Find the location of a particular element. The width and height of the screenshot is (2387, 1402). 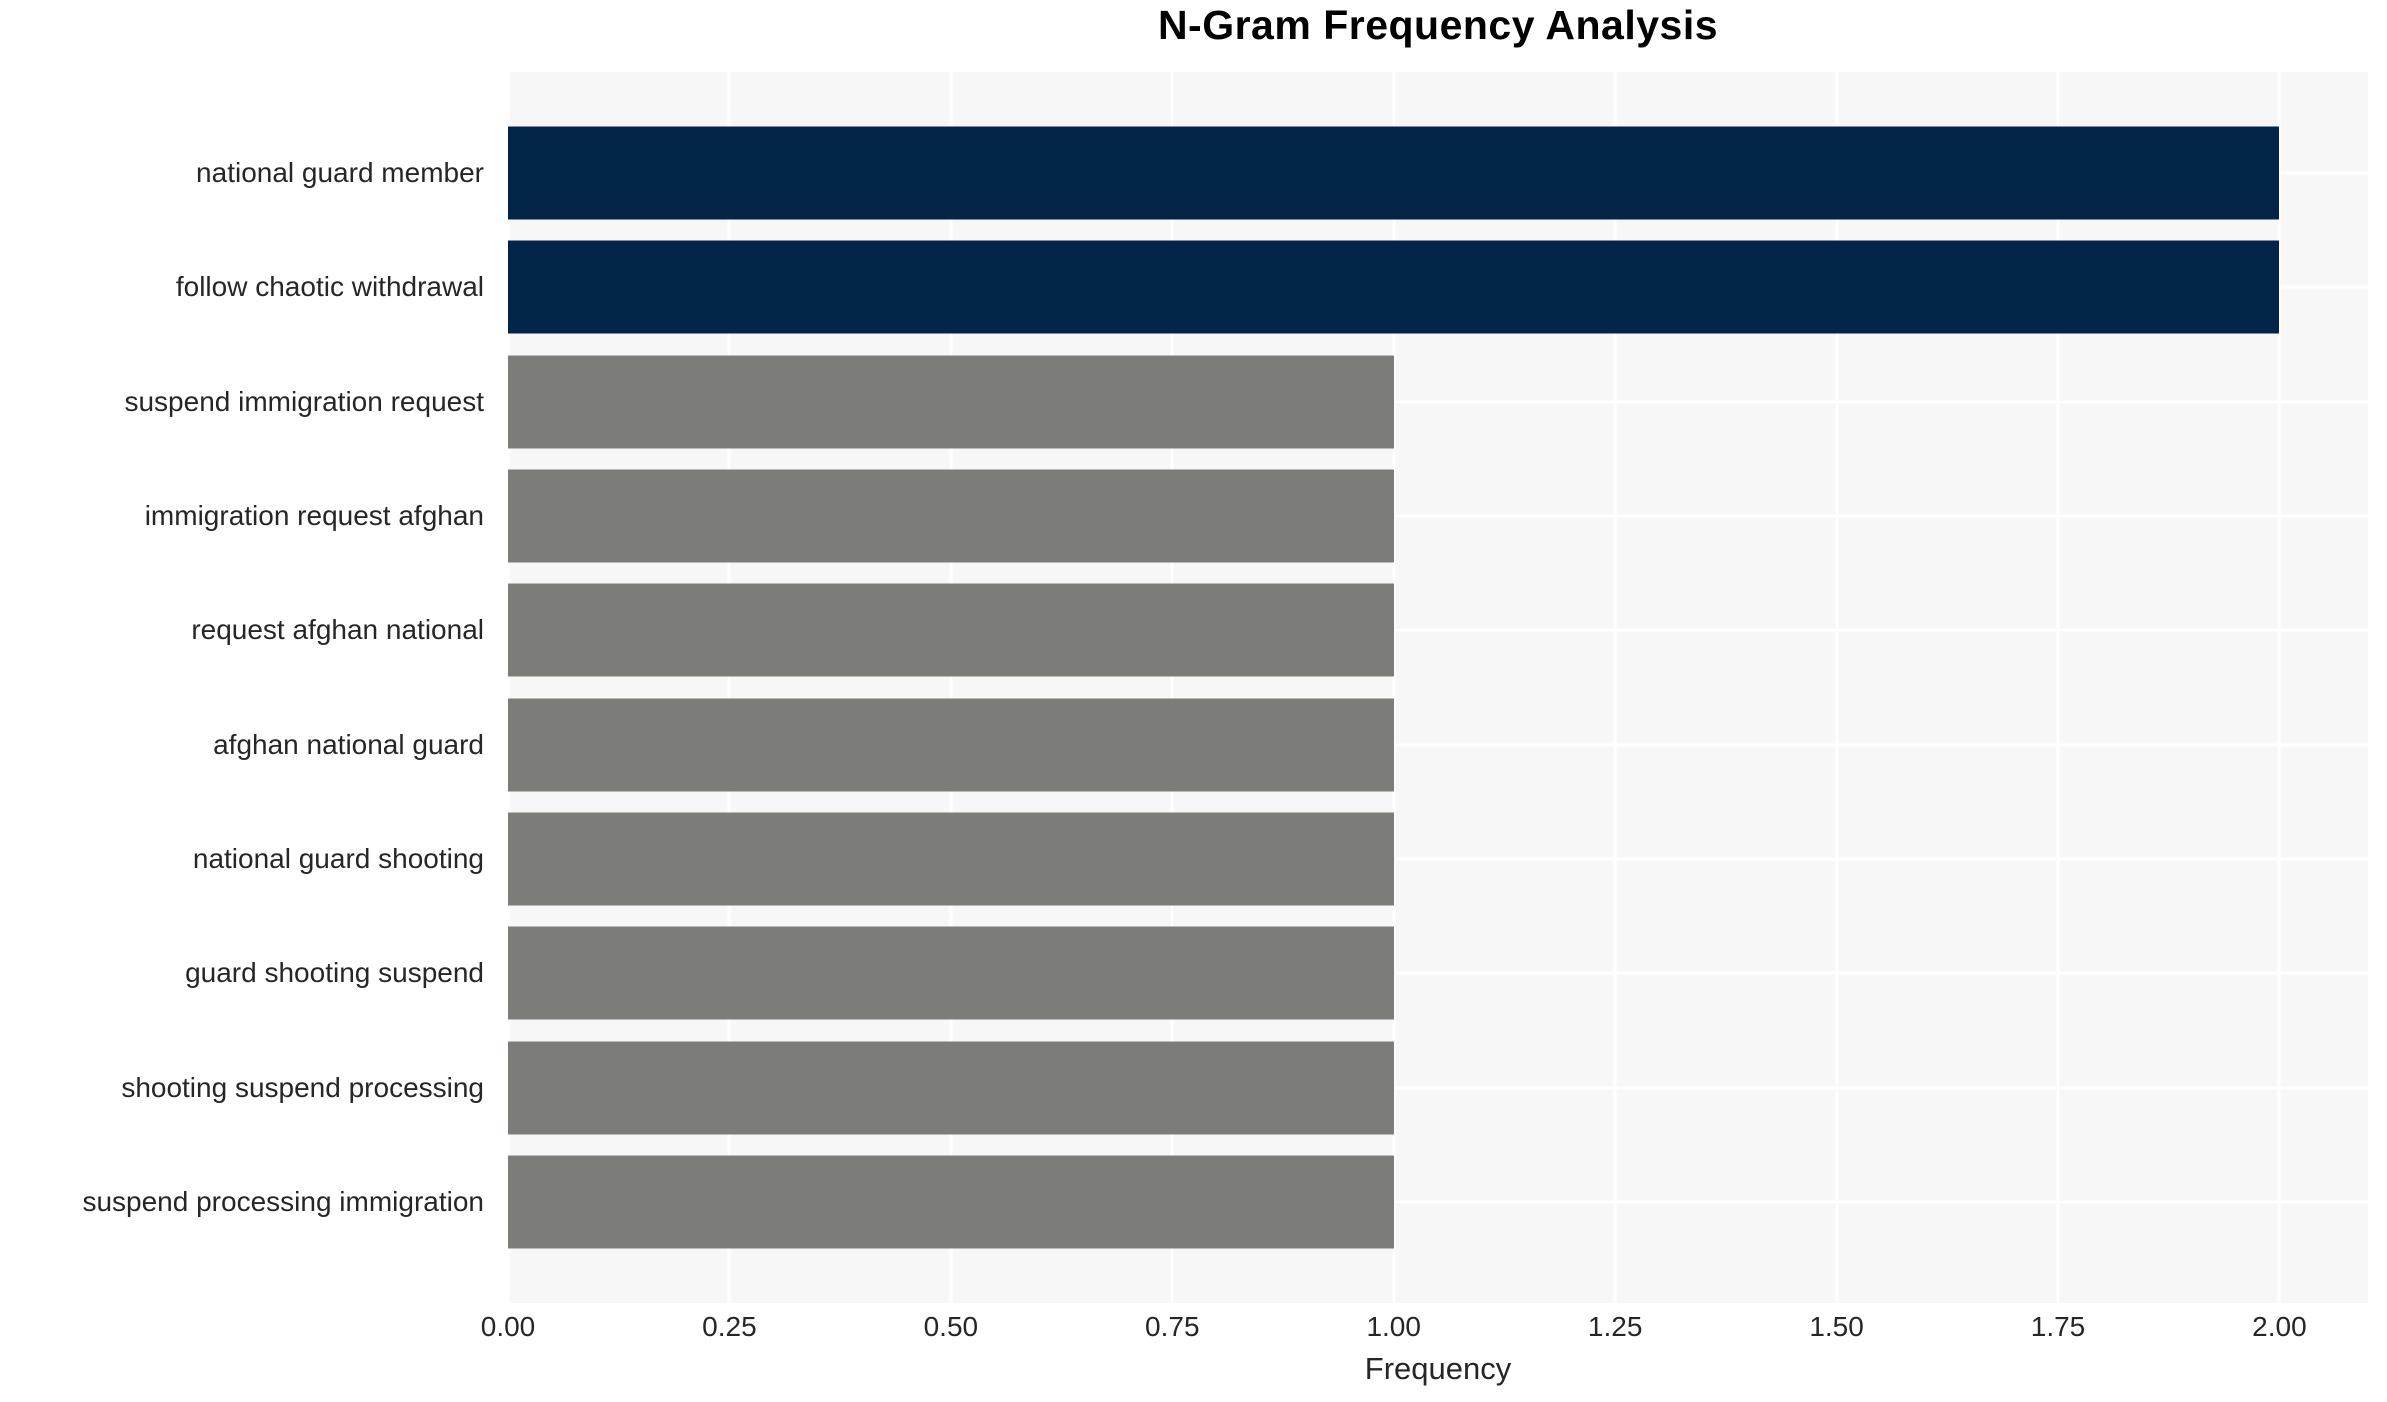

bar-suspend-immigration-request is located at coordinates (951, 402).